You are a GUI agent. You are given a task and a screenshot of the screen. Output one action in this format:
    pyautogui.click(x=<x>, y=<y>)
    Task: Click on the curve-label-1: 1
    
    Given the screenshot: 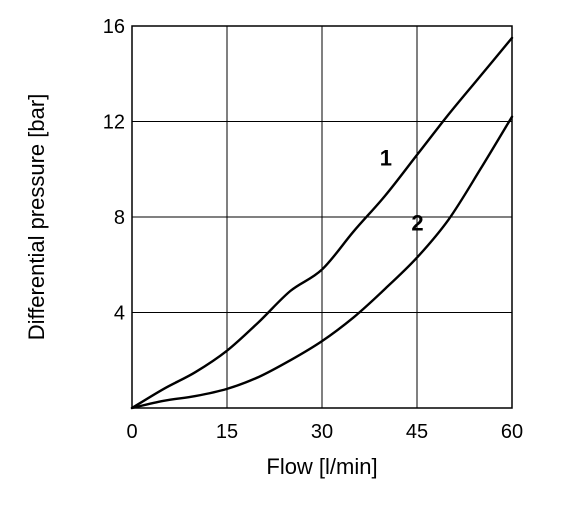 What is the action you would take?
    pyautogui.click(x=386, y=157)
    